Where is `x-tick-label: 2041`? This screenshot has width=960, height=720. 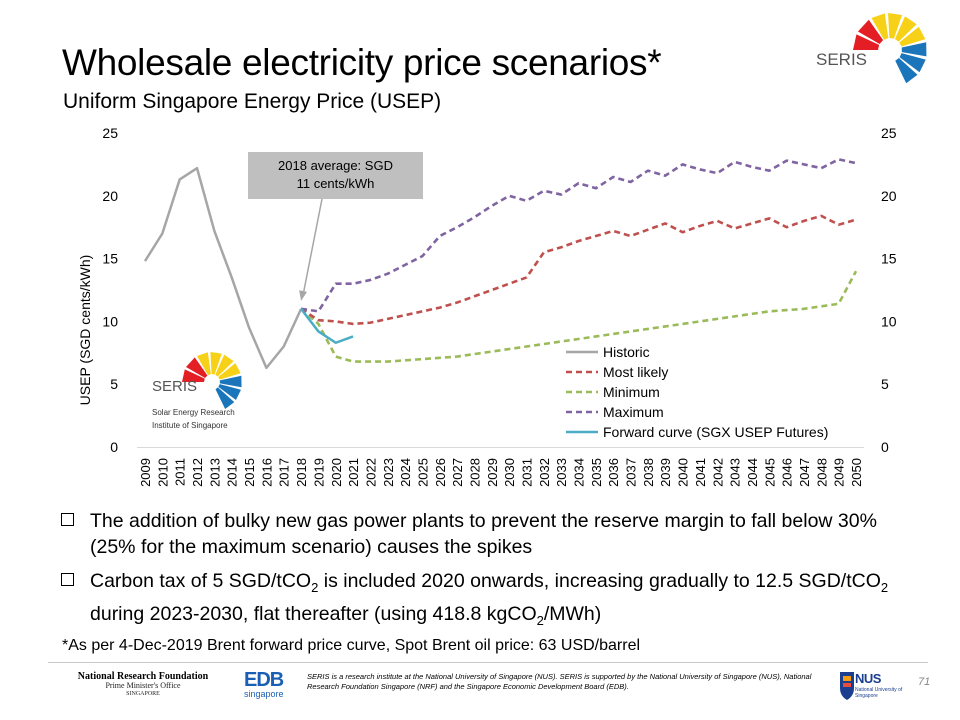
x-tick-label: 2041 is located at coordinates (700, 472).